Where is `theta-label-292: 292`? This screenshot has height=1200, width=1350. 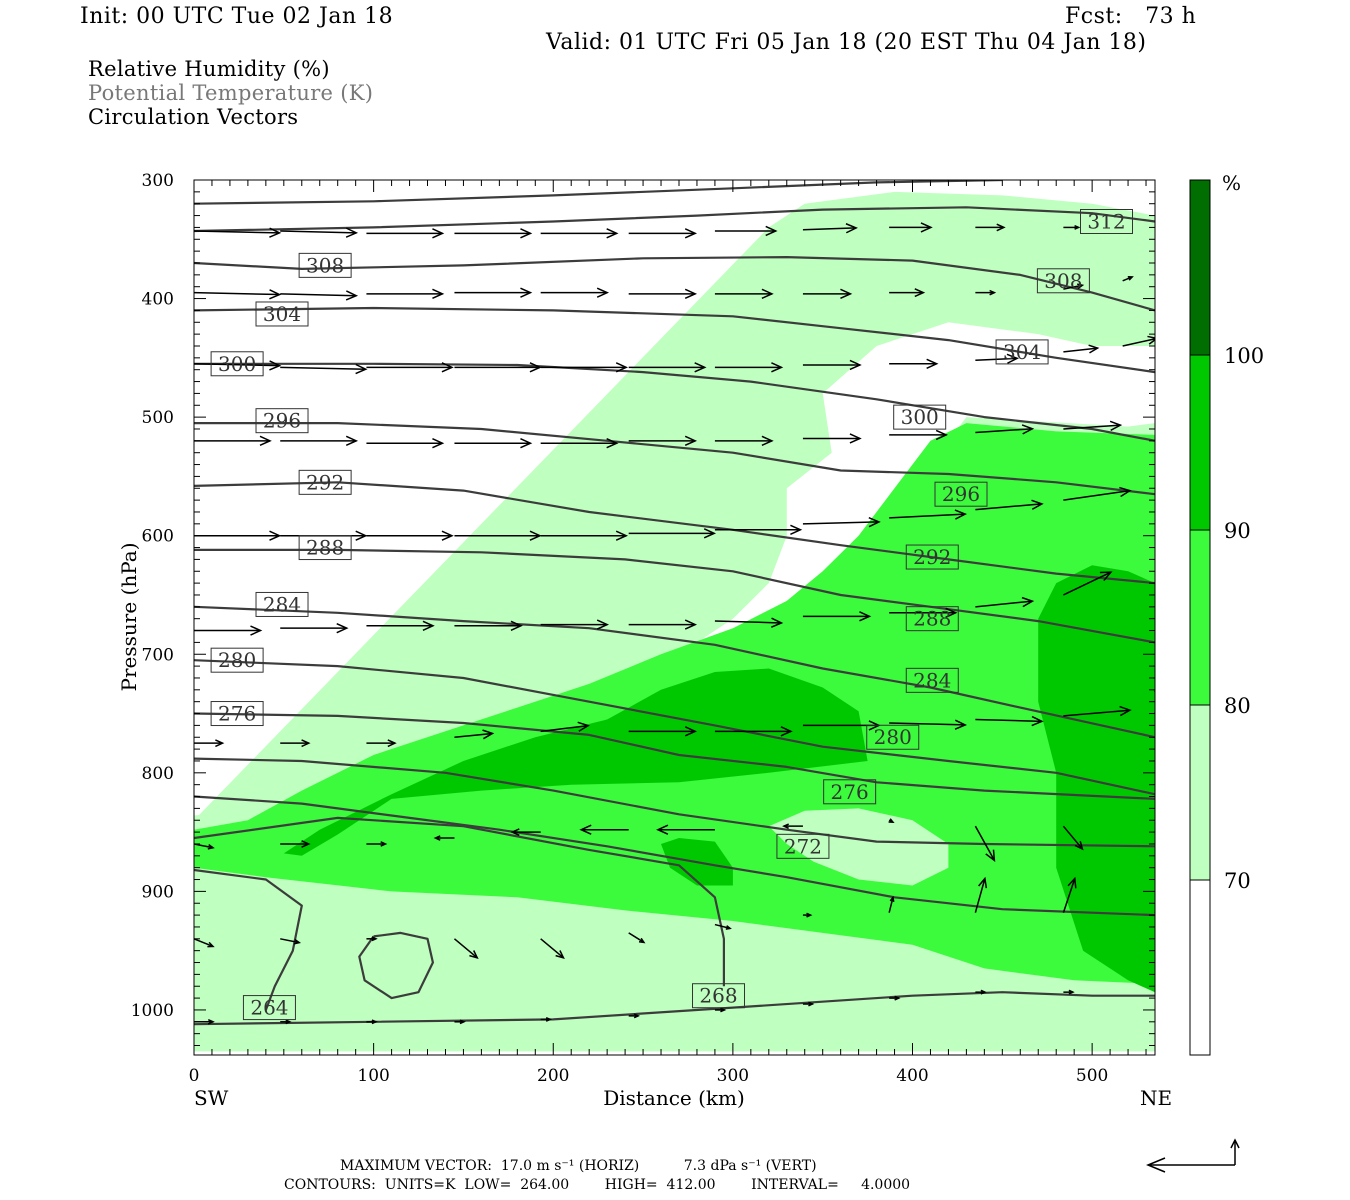 theta-label-292: 292 is located at coordinates (932, 557).